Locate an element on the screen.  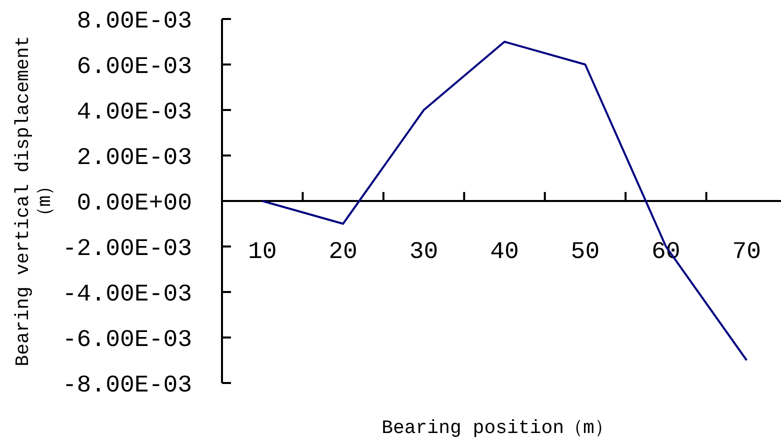
y-tick-label: -6.00E-03 is located at coordinates (127, 340).